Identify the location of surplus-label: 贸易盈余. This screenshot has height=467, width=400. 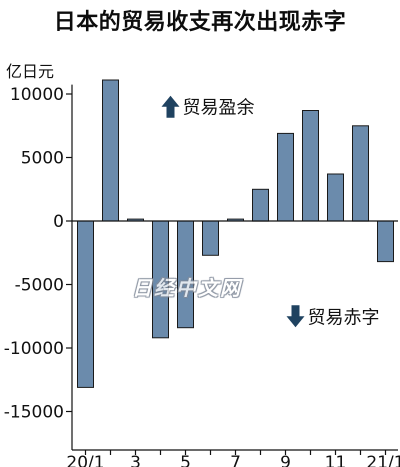
(219, 108).